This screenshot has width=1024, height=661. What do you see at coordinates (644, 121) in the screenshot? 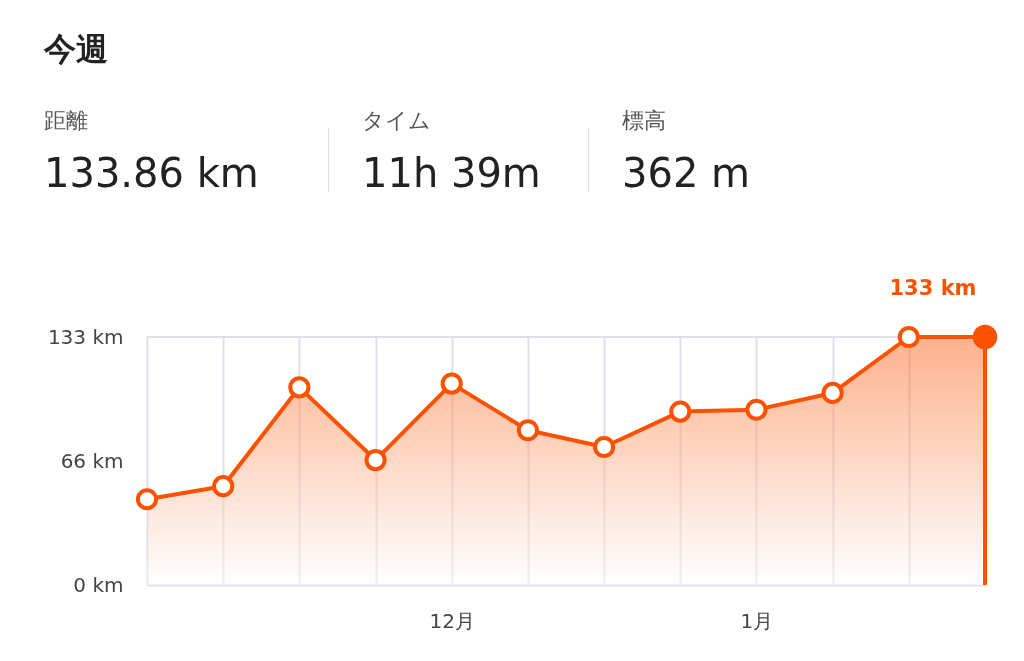
I see `text: 標高` at bounding box center [644, 121].